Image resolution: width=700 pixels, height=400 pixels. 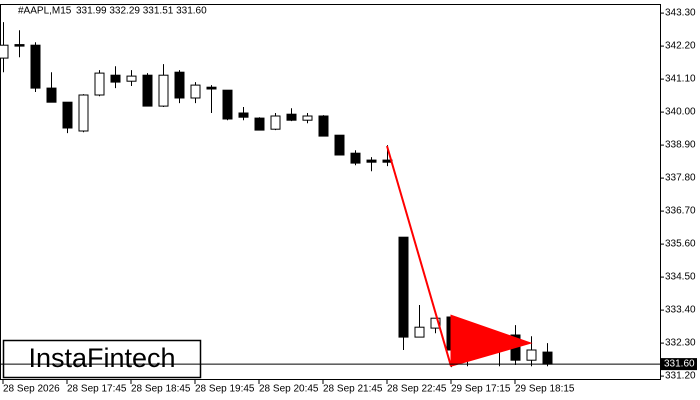 I want to click on y-tick-label: 331.20, so click(x=680, y=376).